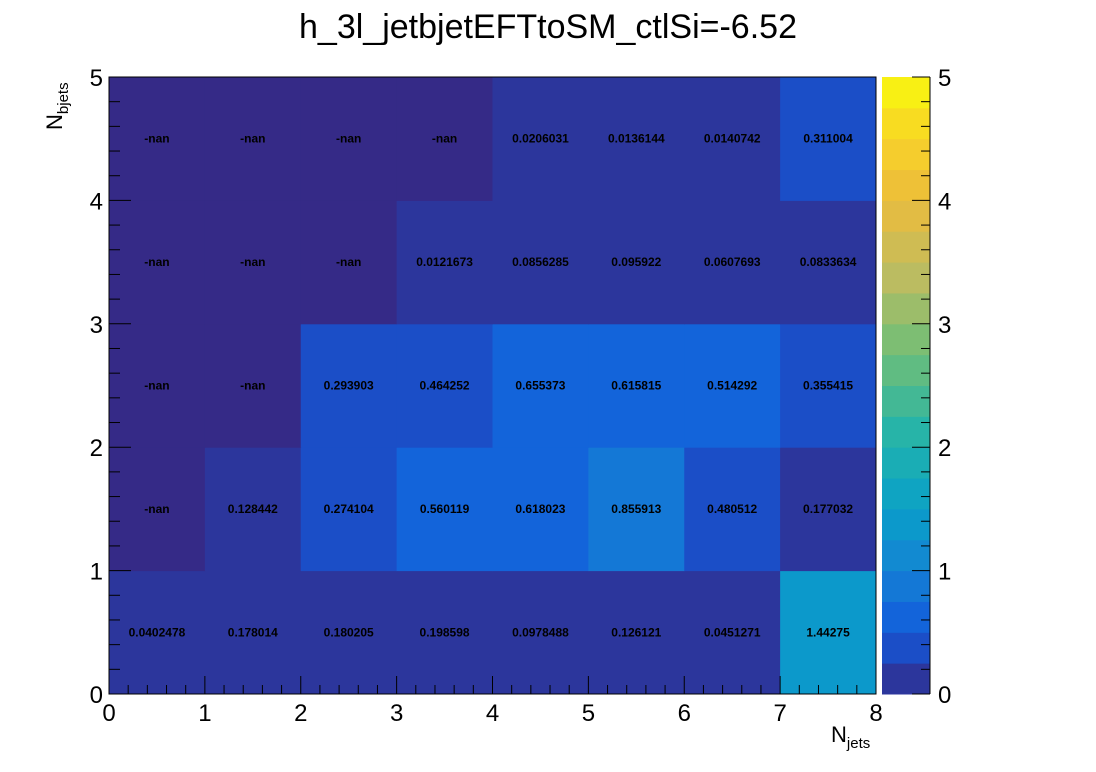 This screenshot has width=1096, height=772. I want to click on heatmap-cell-label: 0.560119, so click(445, 509).